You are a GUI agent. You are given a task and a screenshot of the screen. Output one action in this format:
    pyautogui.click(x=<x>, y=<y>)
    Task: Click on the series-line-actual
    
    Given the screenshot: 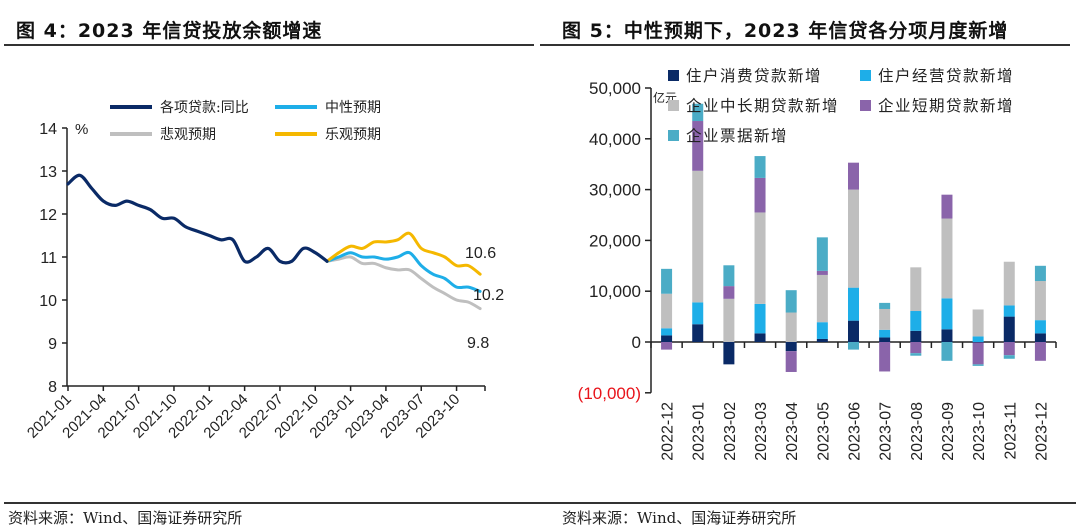 What is the action you would take?
    pyautogui.click(x=197, y=219)
    